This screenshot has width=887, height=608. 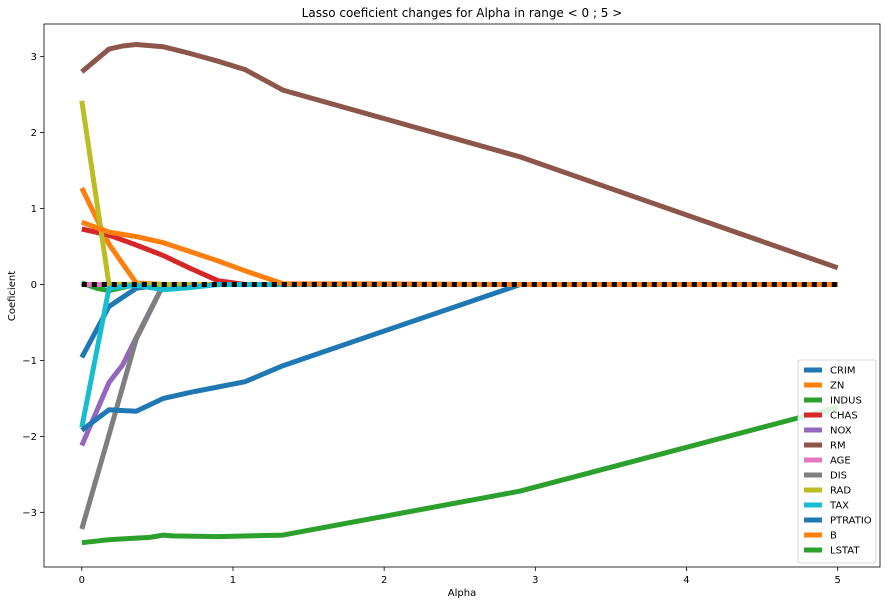 What do you see at coordinates (840, 461) in the screenshot?
I see `legend-label-age: AGE` at bounding box center [840, 461].